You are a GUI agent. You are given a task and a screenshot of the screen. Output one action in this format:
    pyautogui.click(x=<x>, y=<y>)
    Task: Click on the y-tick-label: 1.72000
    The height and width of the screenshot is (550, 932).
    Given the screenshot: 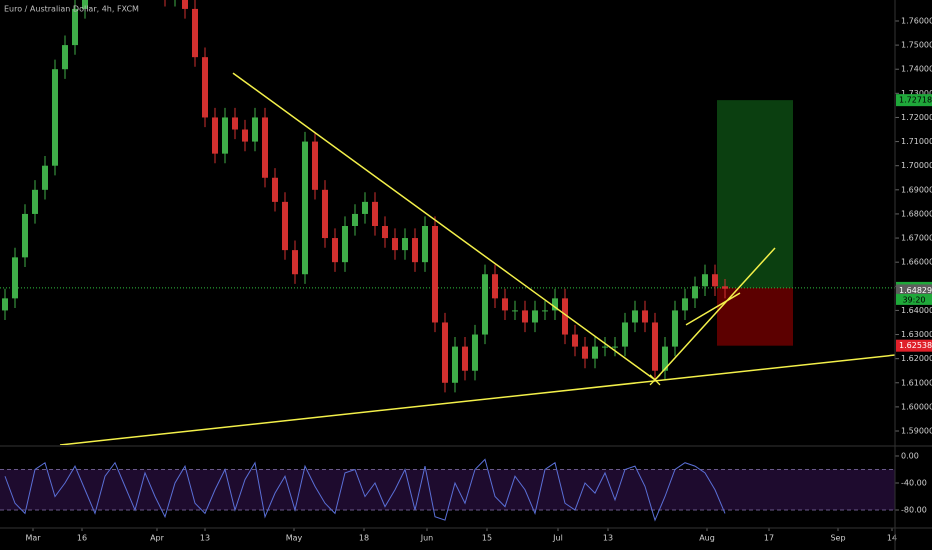 What is the action you would take?
    pyautogui.click(x=916, y=117)
    